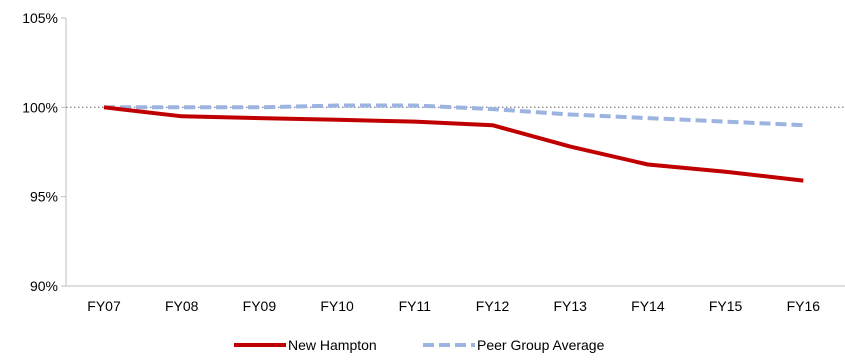 Image resolution: width=845 pixels, height=360 pixels. I want to click on x-tick-label: FY07, so click(104, 306).